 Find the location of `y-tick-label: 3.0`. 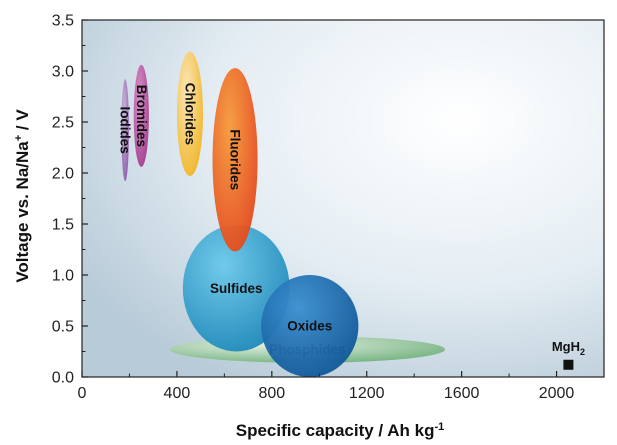

y-tick-label: 3.0 is located at coordinates (63, 72).